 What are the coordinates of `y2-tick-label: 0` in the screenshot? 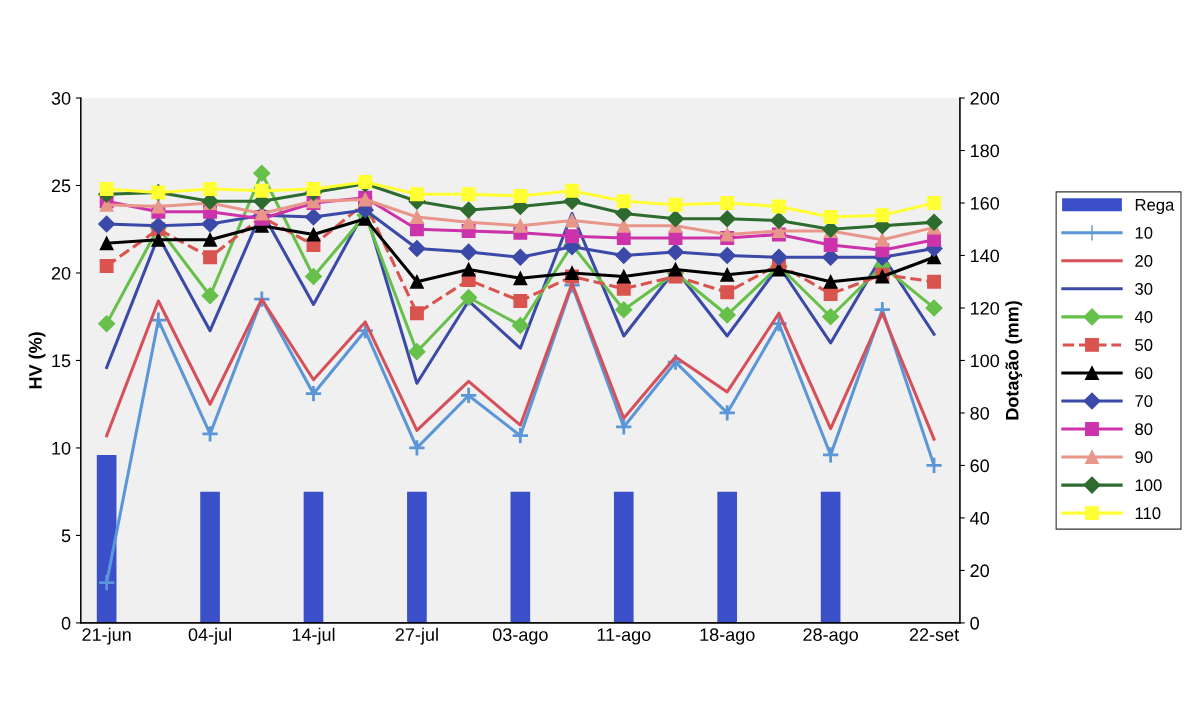 It's located at (974, 623).